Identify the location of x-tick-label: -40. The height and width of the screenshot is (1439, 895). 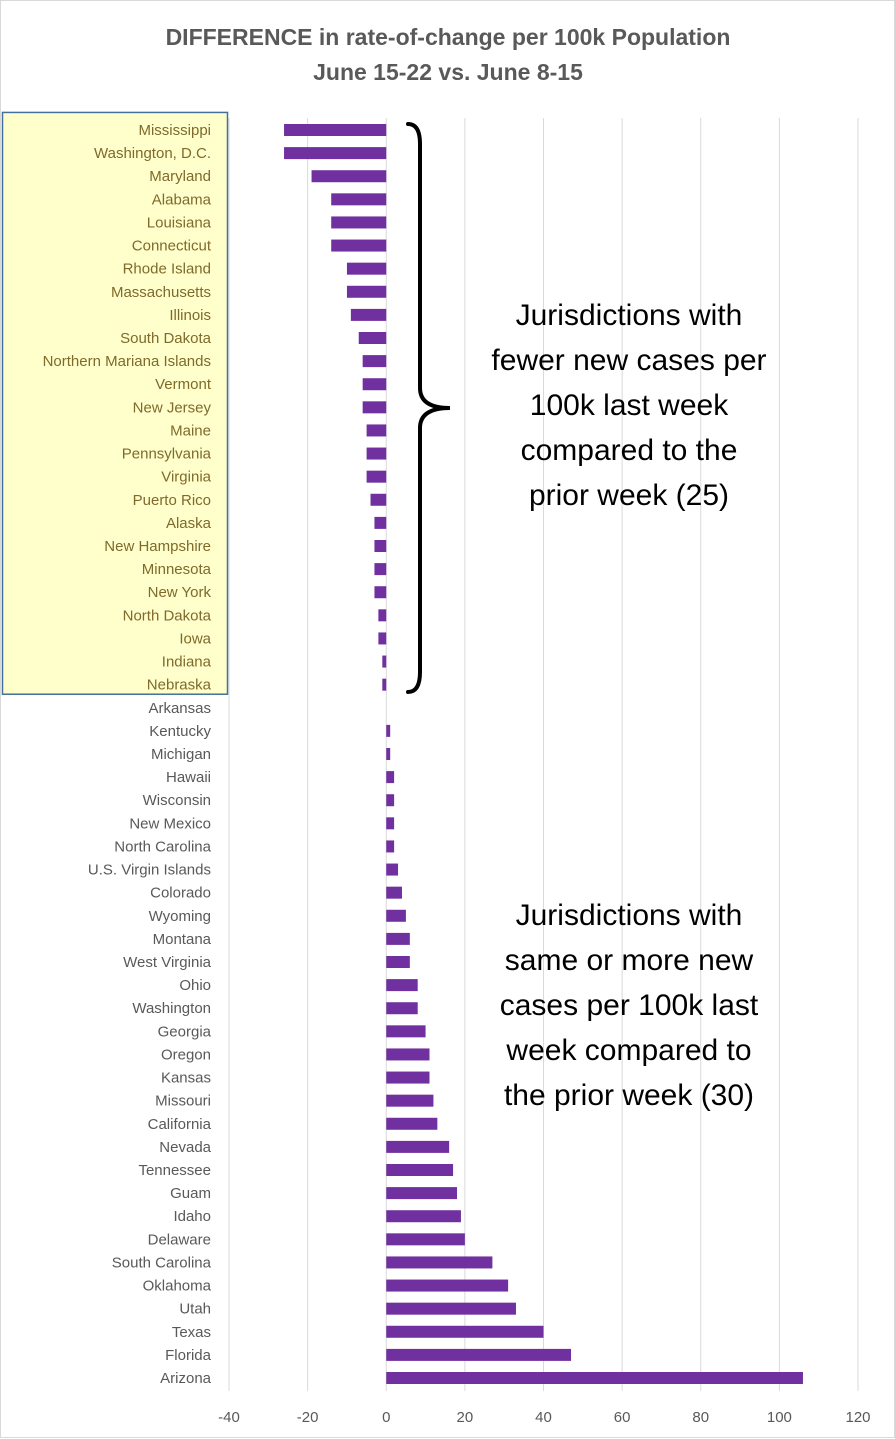
(229, 1417).